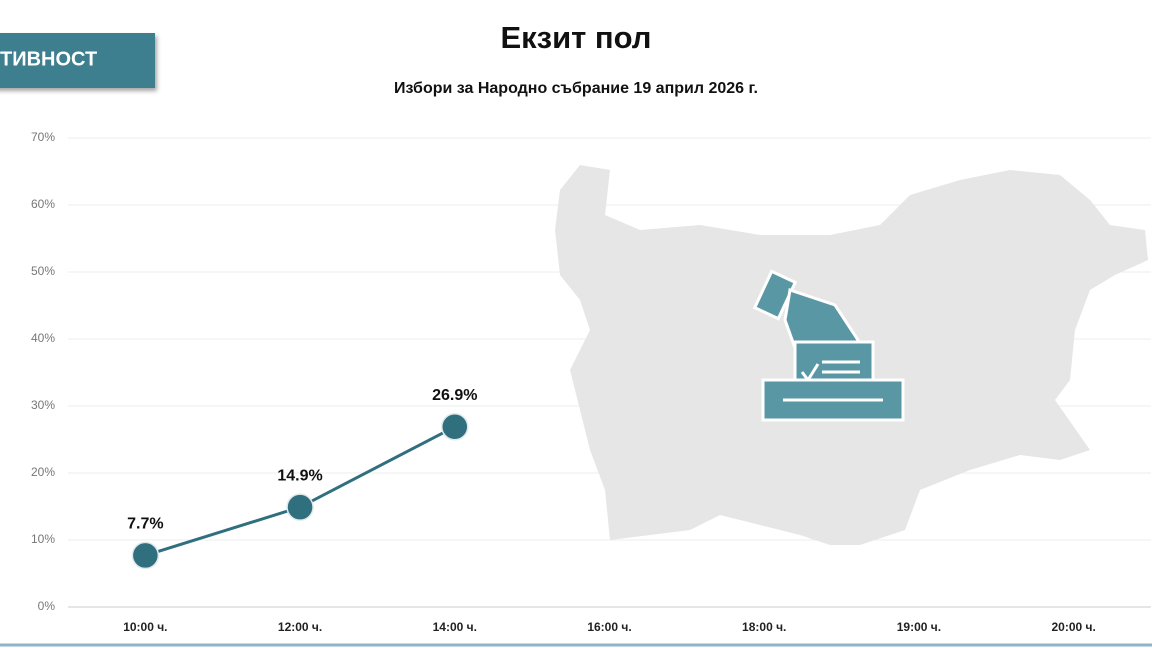  Describe the element at coordinates (455, 627) in the screenshot. I see `x-tick-label: 14:00 ч.` at that location.